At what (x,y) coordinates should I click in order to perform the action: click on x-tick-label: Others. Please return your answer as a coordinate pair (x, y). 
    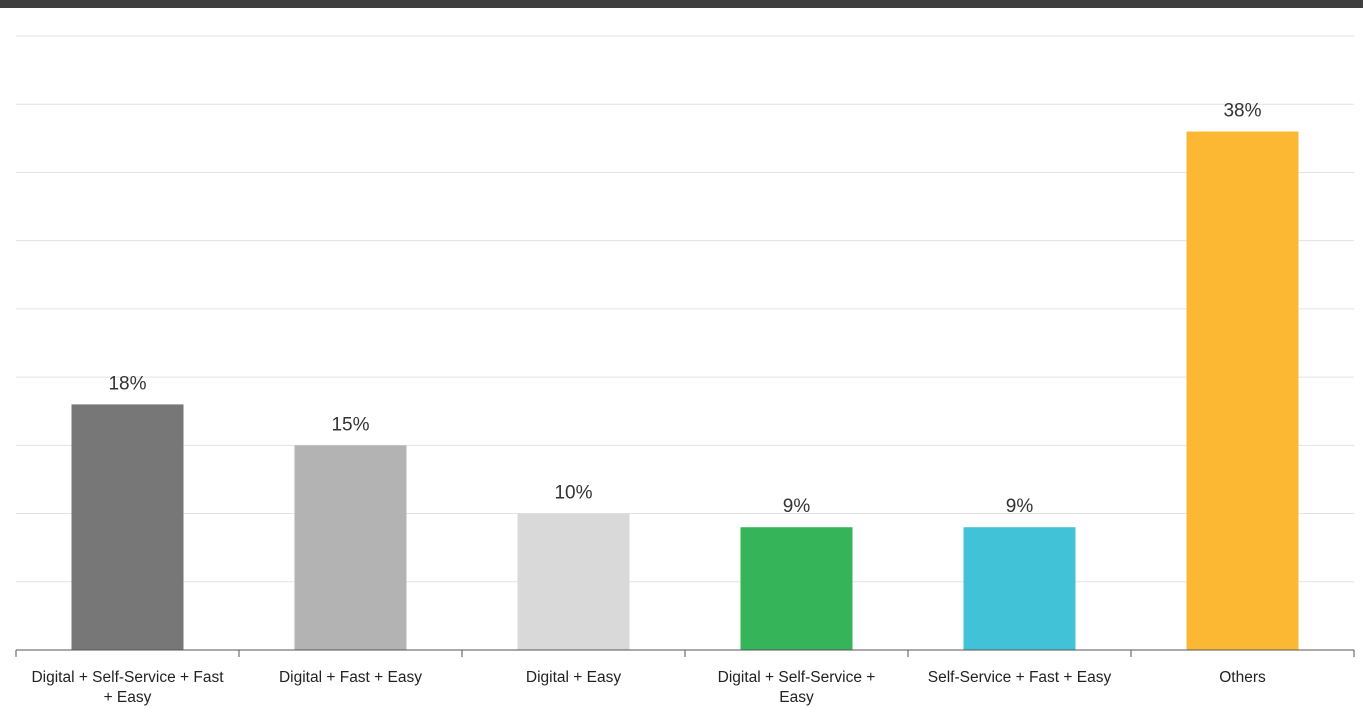
    Looking at the image, I should click on (1242, 677).